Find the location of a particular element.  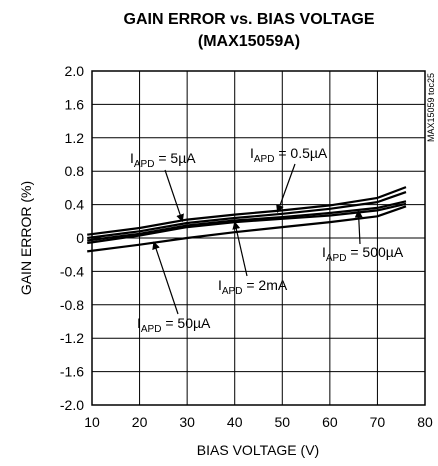

series-label-3: IAPD = 50µA is located at coordinates (174, 325).